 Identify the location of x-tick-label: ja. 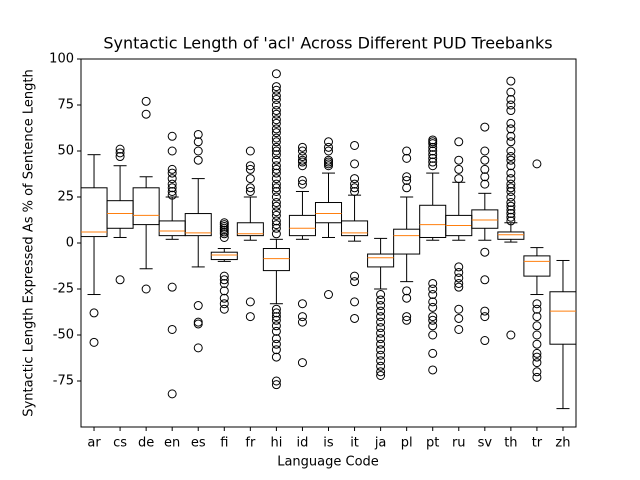
(380, 443).